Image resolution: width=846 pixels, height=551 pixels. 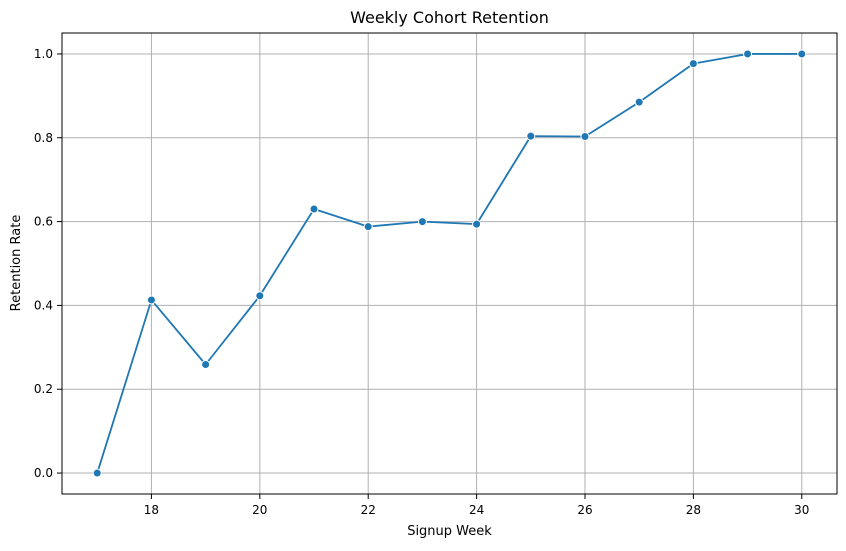 I want to click on x-tick-label: 30, so click(x=801, y=510).